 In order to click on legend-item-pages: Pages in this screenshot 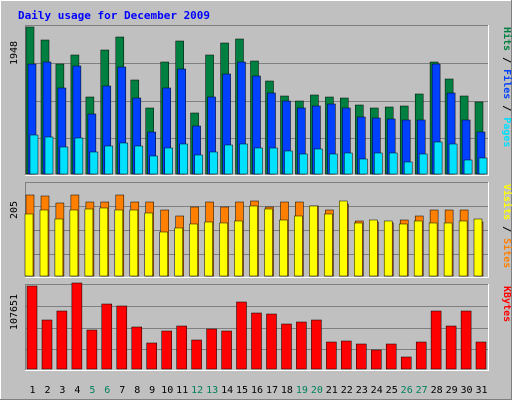, I will do `click(506, 132)`.